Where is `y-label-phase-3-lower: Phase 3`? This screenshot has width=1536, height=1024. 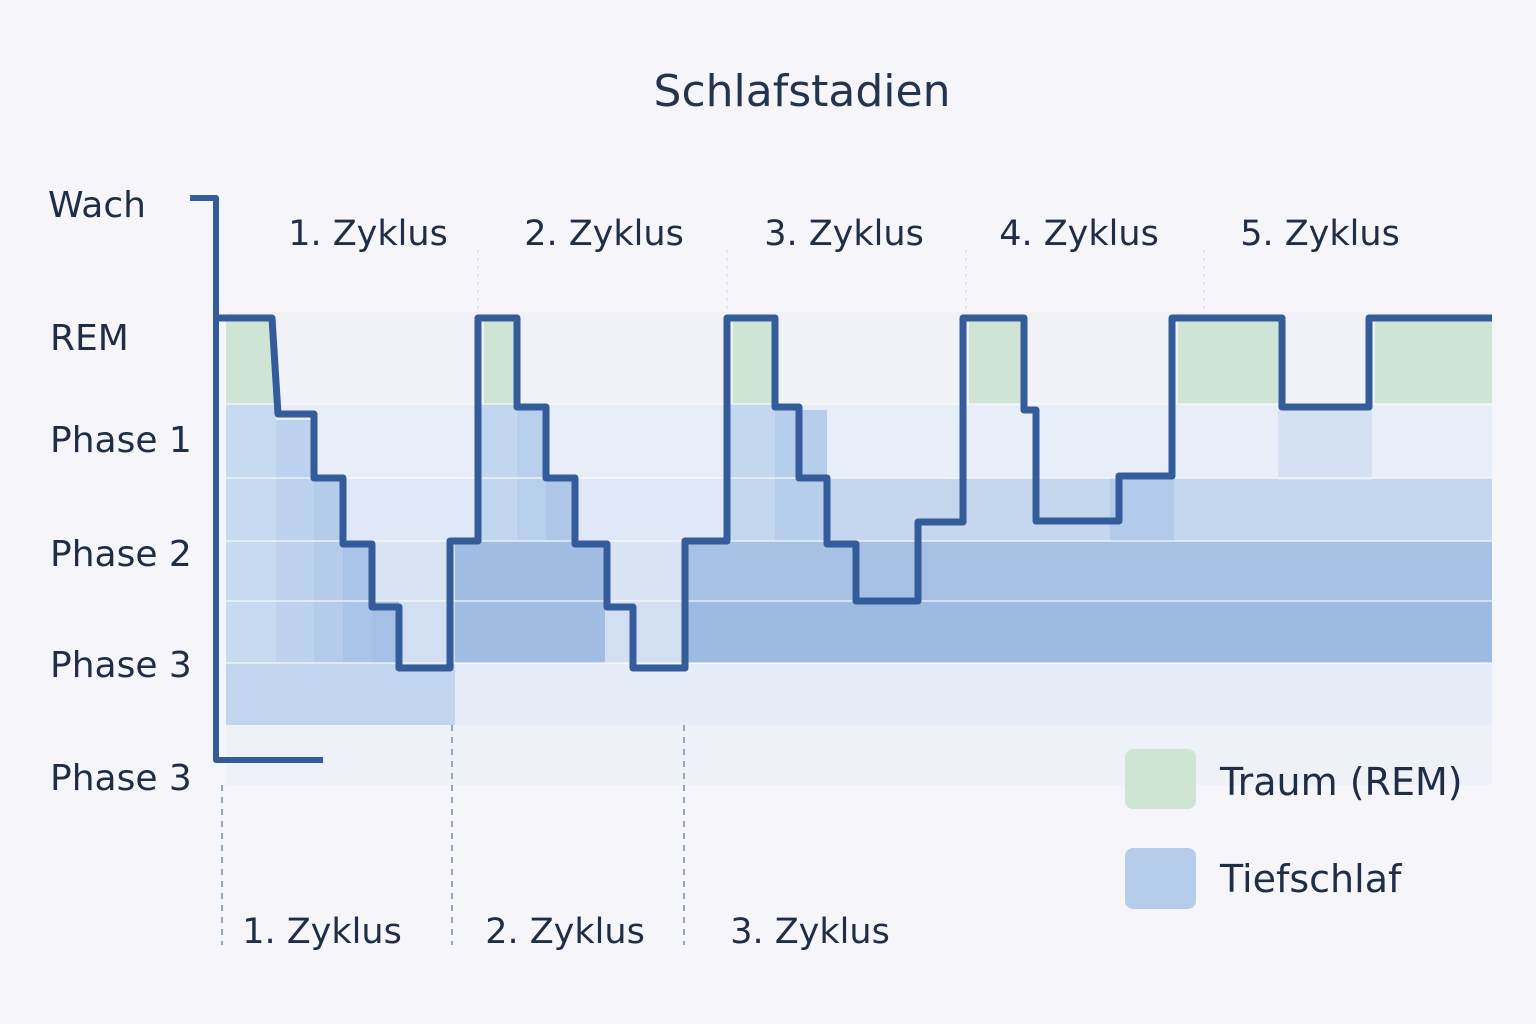 y-label-phase-3-lower: Phase 3 is located at coordinates (121, 778).